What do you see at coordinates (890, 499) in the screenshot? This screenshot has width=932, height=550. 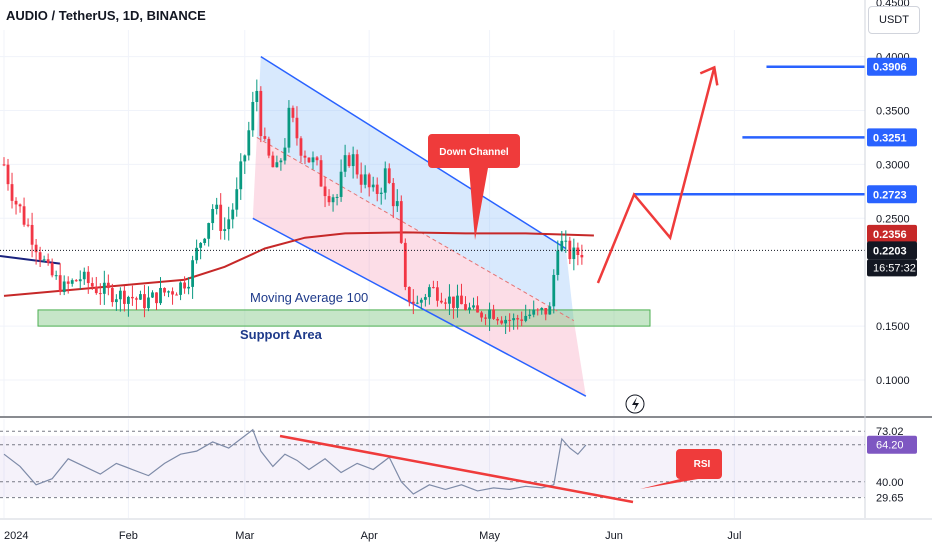 I see `rsi-level-label: 29.65` at bounding box center [890, 499].